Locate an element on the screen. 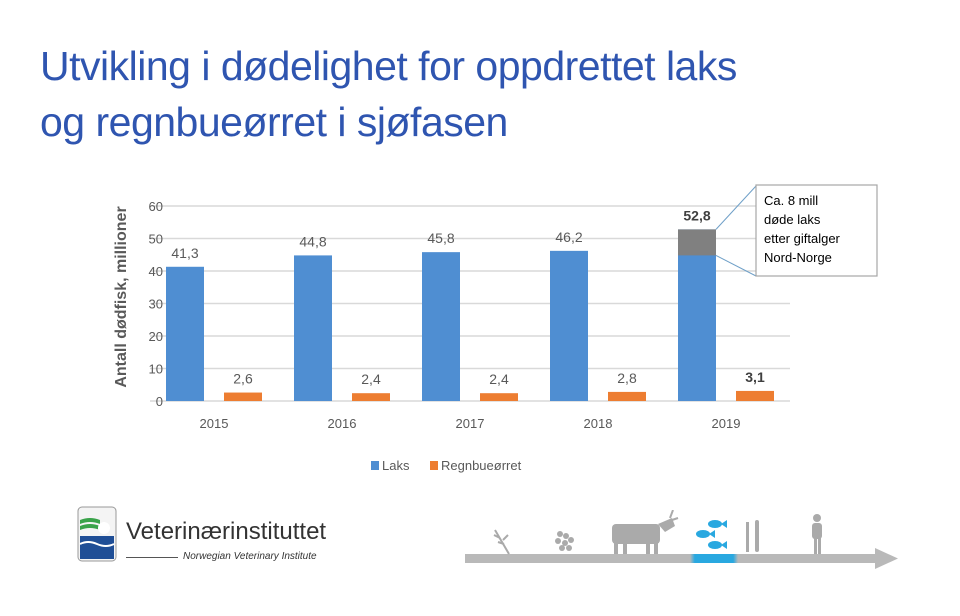  bar-laks-2017 is located at coordinates (441, 326).